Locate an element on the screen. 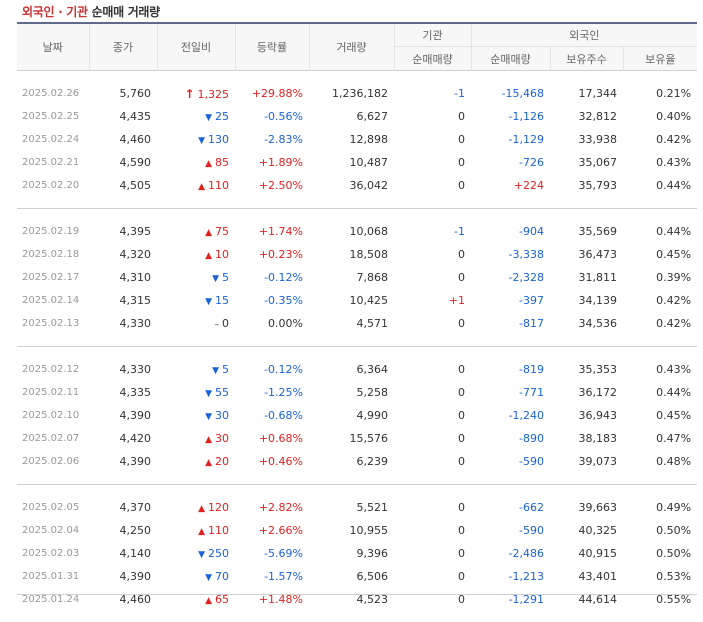 The image size is (703, 622). change-value: 20 is located at coordinates (222, 461).